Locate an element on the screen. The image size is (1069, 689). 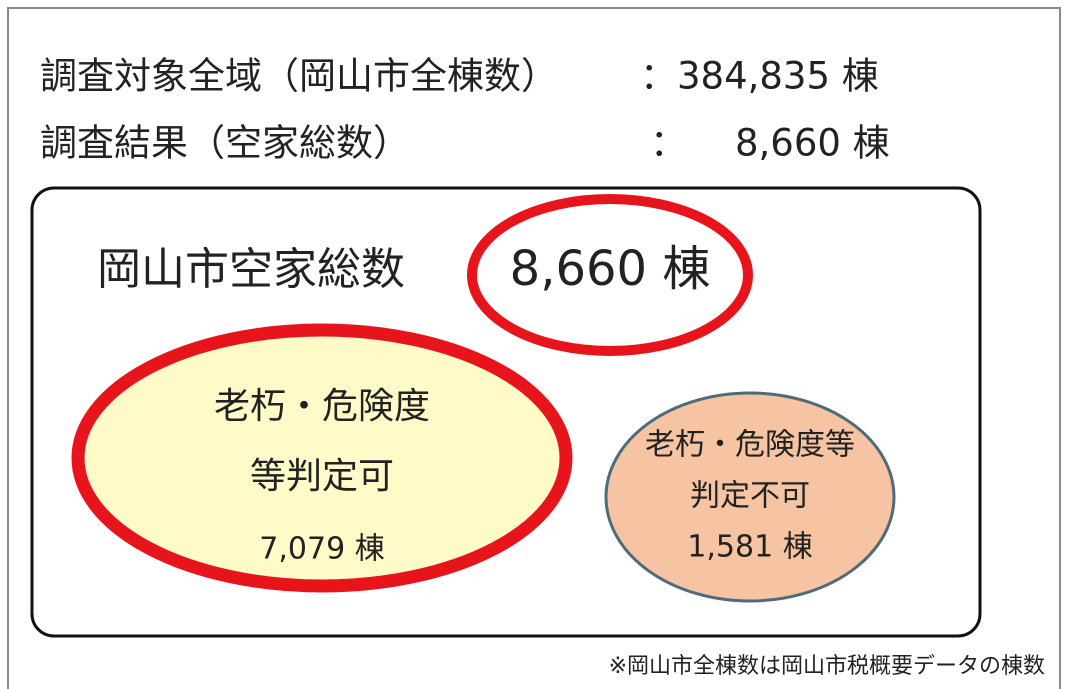
unjudgeable-ellipse is located at coordinates (750, 497).